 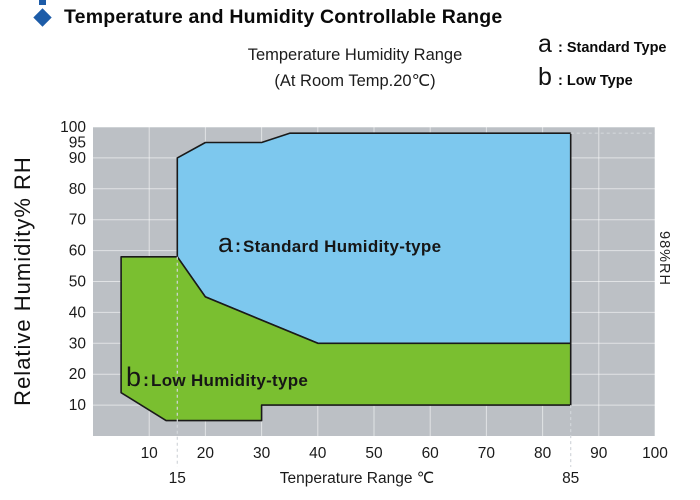 What do you see at coordinates (146, 380) in the screenshot?
I see `region-sep-b: :` at bounding box center [146, 380].